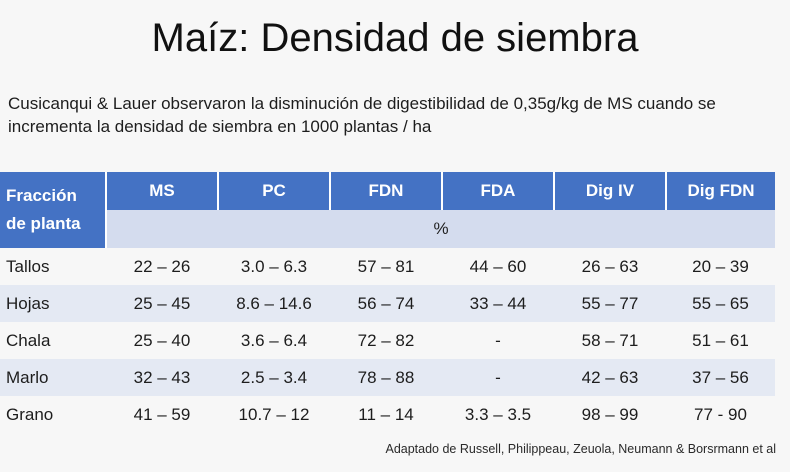 This screenshot has width=790, height=472. Describe the element at coordinates (28, 266) in the screenshot. I see `row-label: Tallos` at that location.